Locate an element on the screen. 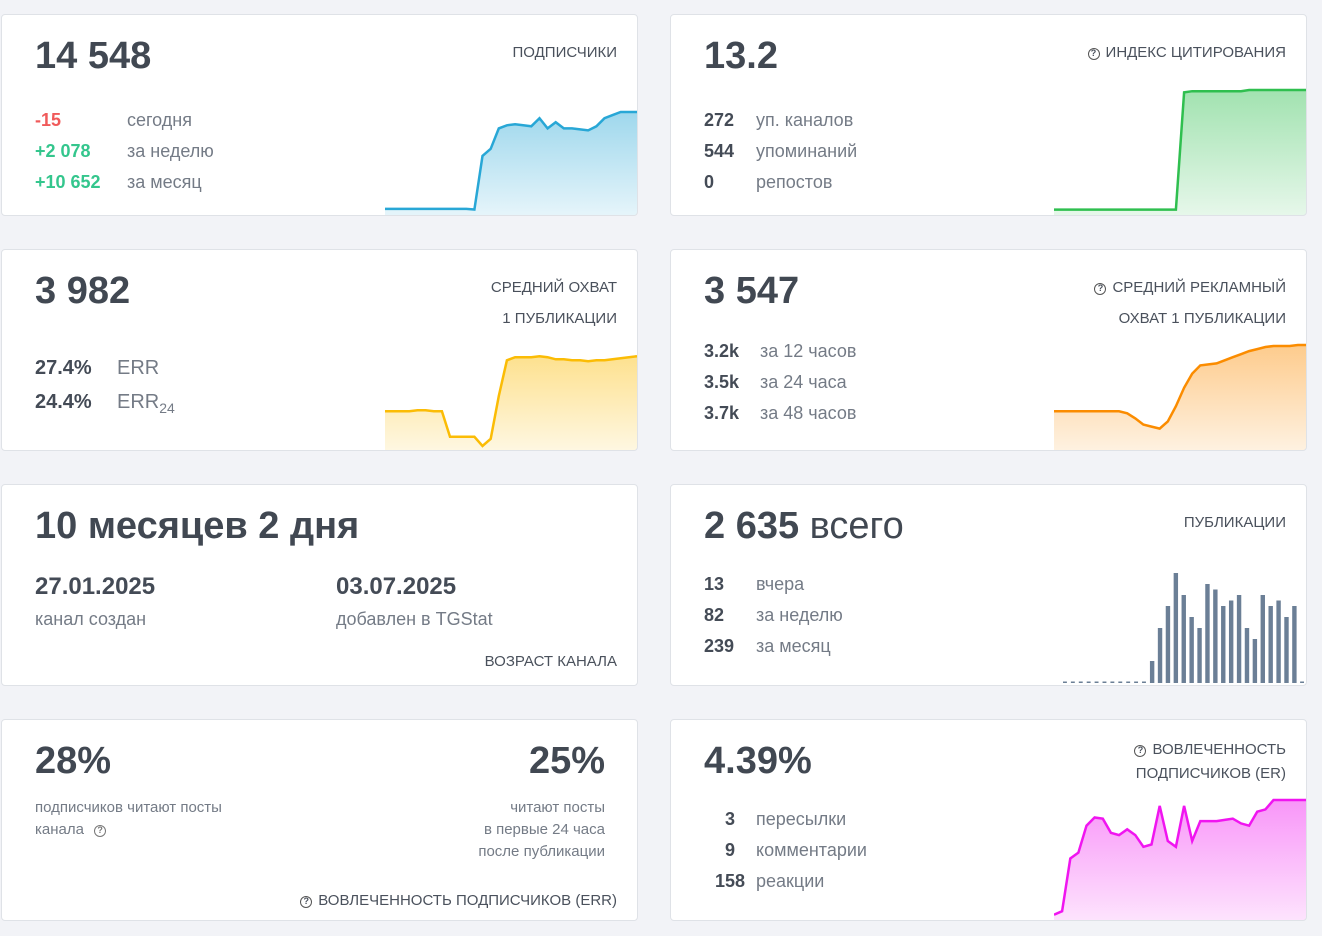 The height and width of the screenshot is (936, 1322). reach-sparkline is located at coordinates (511, 402).